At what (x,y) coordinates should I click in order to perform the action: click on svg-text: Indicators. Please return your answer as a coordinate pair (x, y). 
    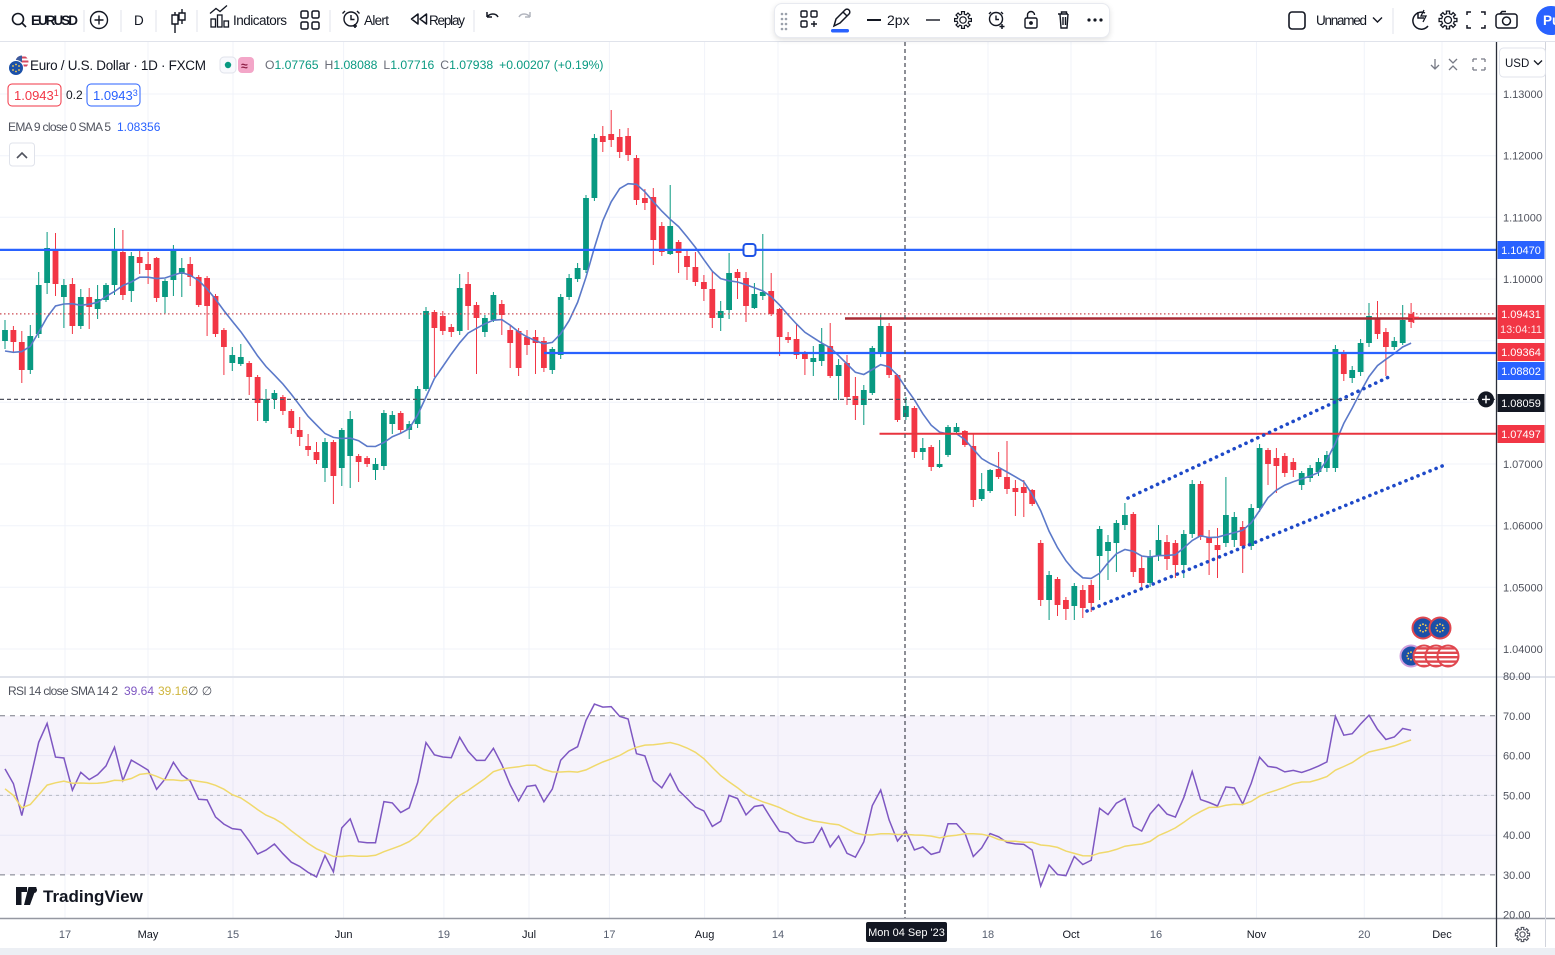
    Looking at the image, I should click on (260, 20).